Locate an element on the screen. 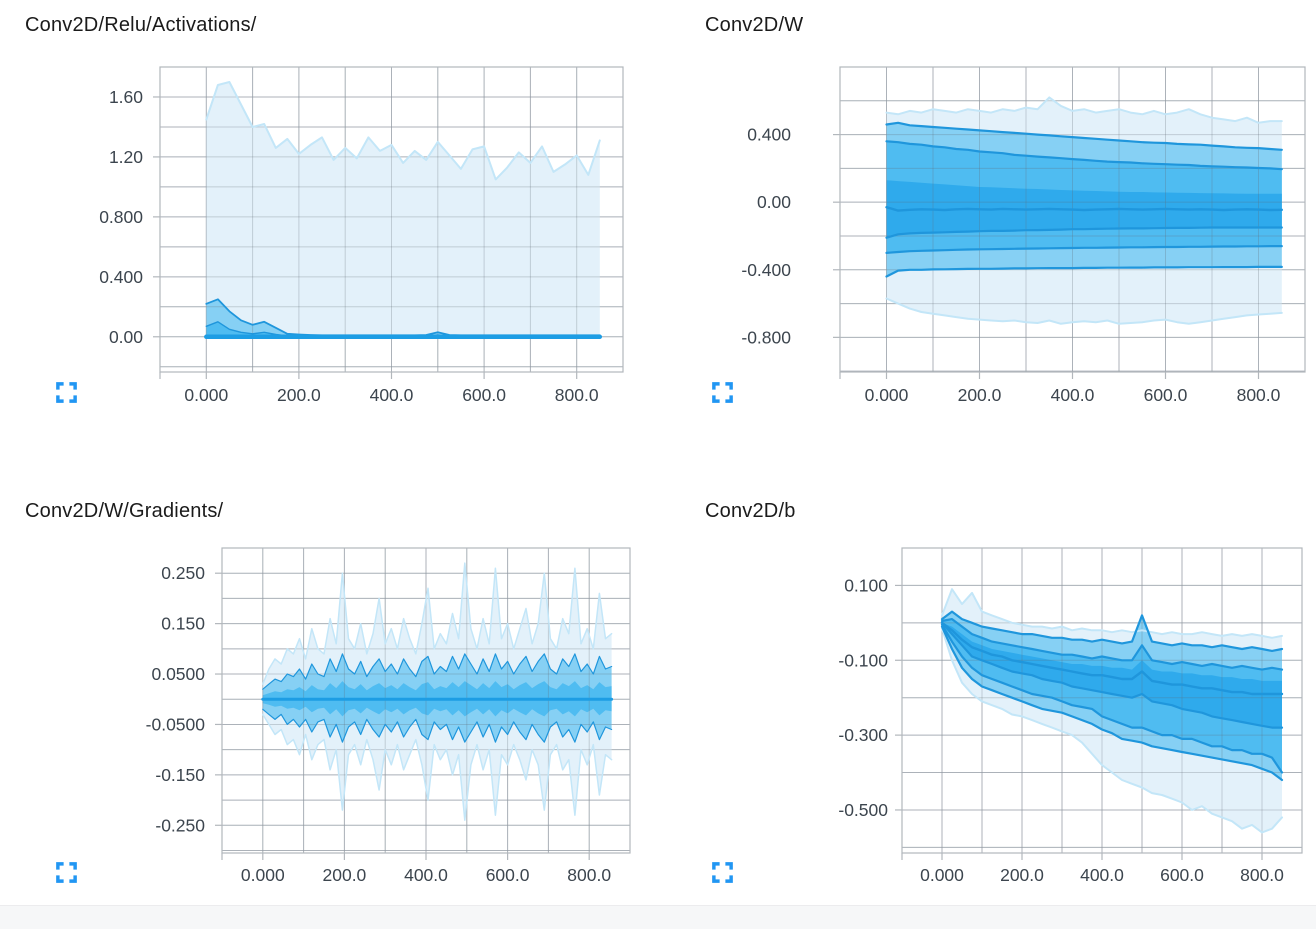  page-bottom-strip is located at coordinates (658, 917).